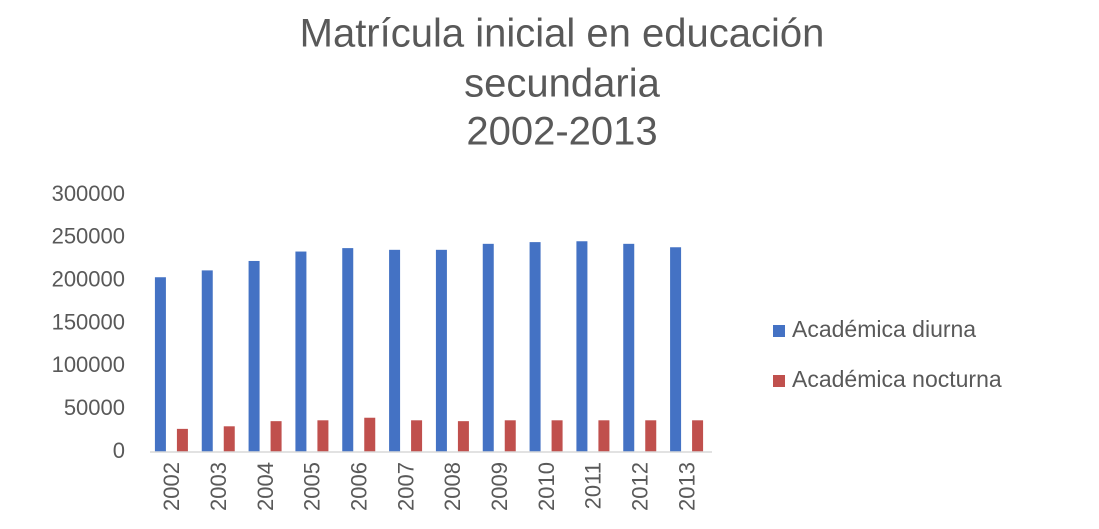  Describe the element at coordinates (452, 486) in the screenshot. I see `x-tick-label: 2008` at that location.